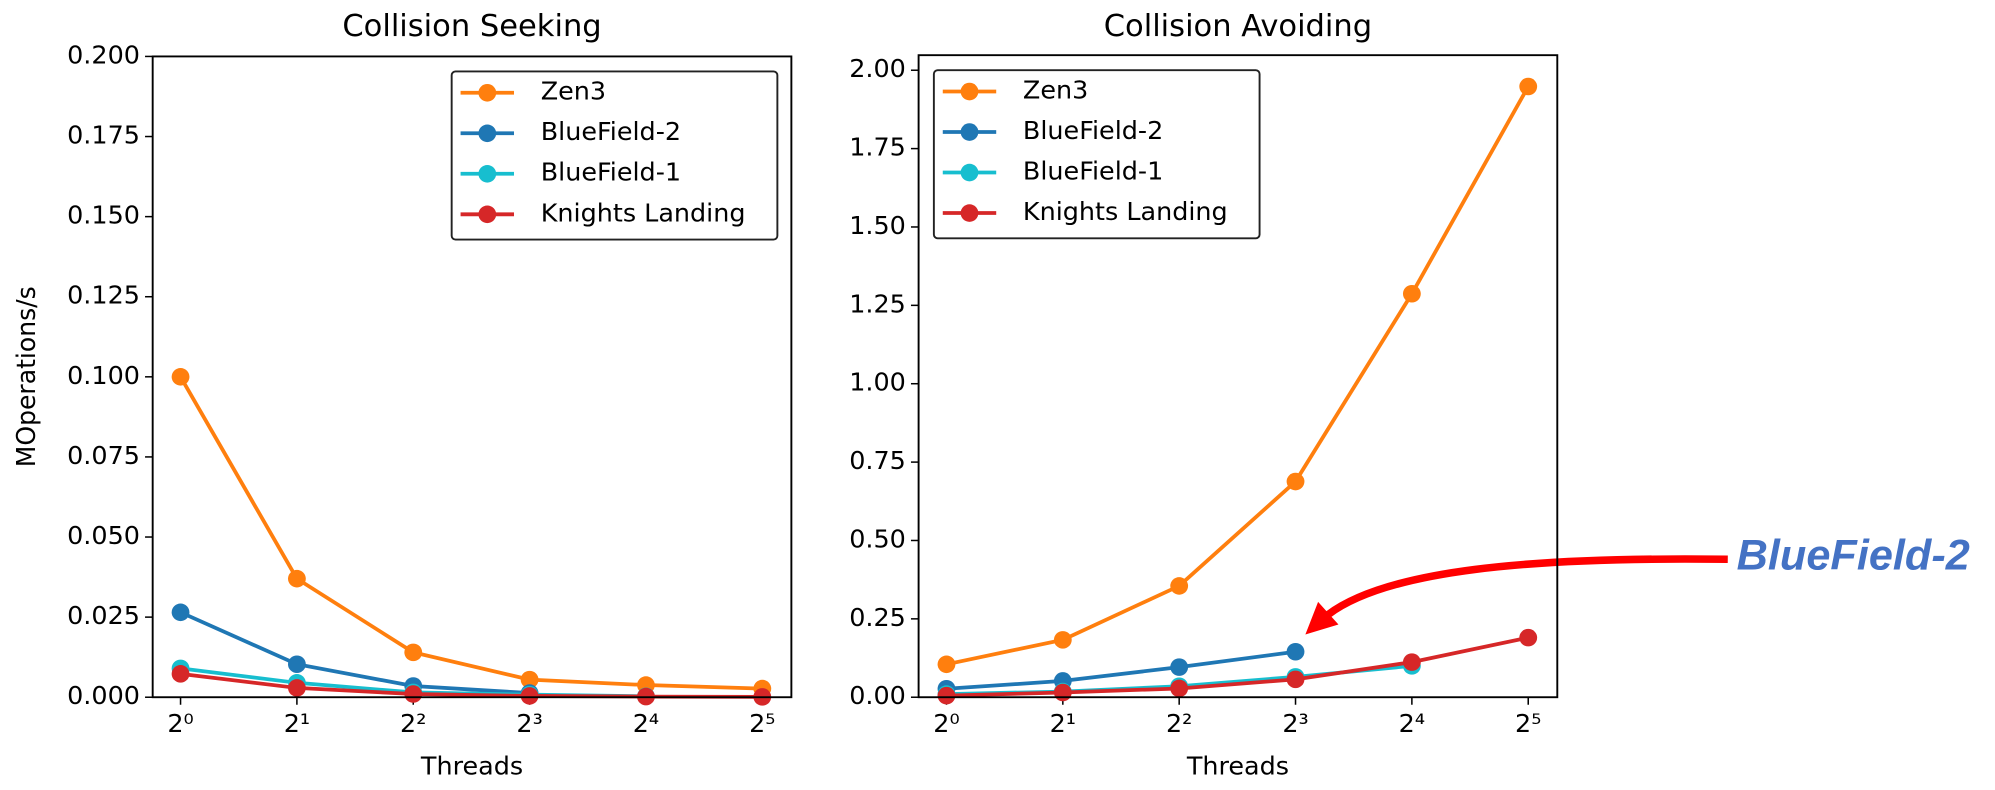  What do you see at coordinates (103, 615) in the screenshot?
I see `y-tick-label: 0.025` at bounding box center [103, 615].